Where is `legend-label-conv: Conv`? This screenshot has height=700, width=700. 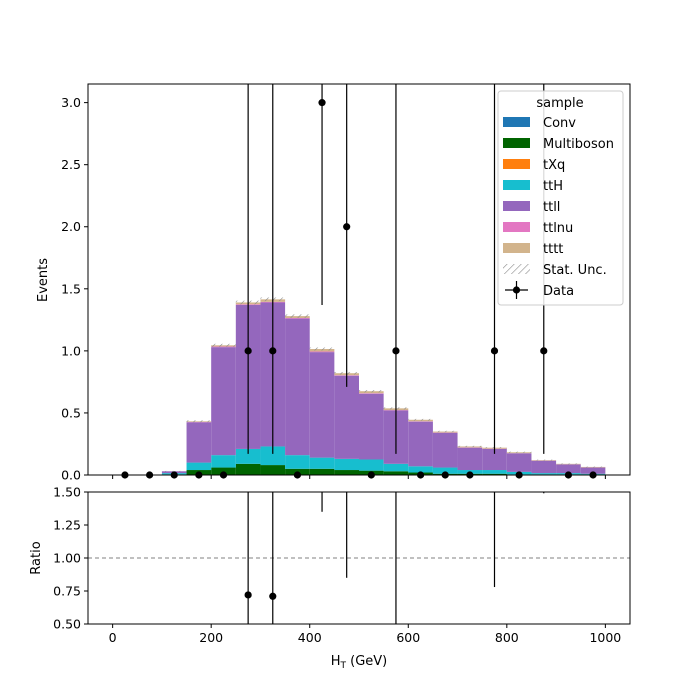
legend-label-conv: Conv is located at coordinates (559, 123).